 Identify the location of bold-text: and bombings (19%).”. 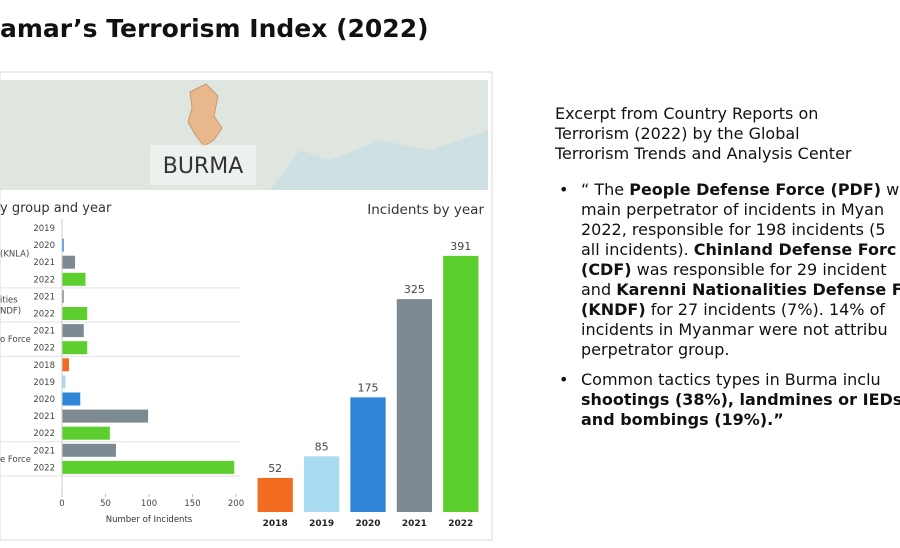
(682, 419).